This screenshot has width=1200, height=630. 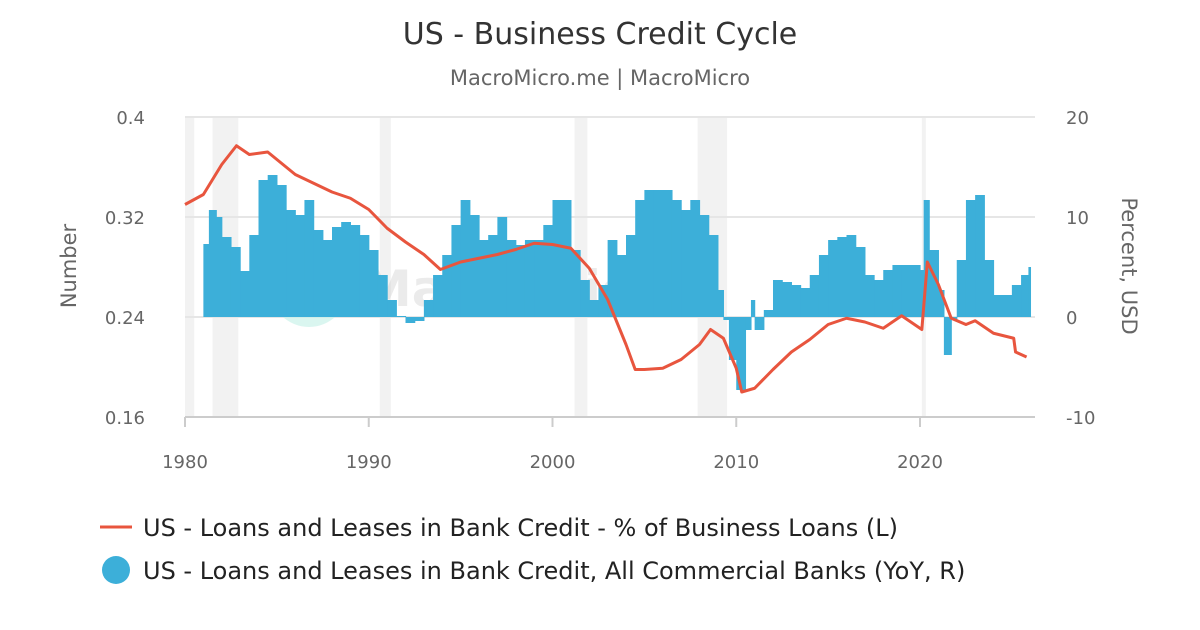 What do you see at coordinates (1071, 318) in the screenshot?
I see `y-right-tick-label: 0` at bounding box center [1071, 318].